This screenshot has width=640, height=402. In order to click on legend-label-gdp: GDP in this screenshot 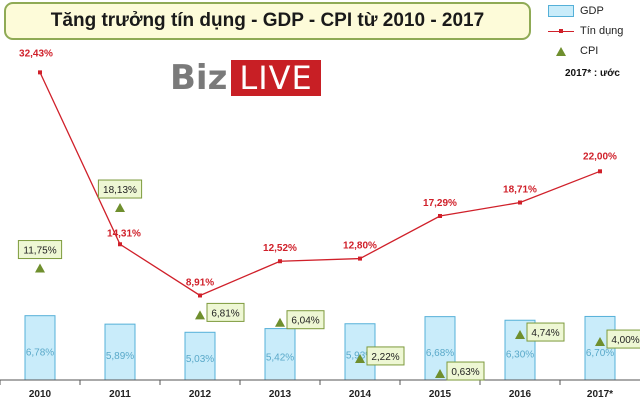, I will do `click(592, 11)`.